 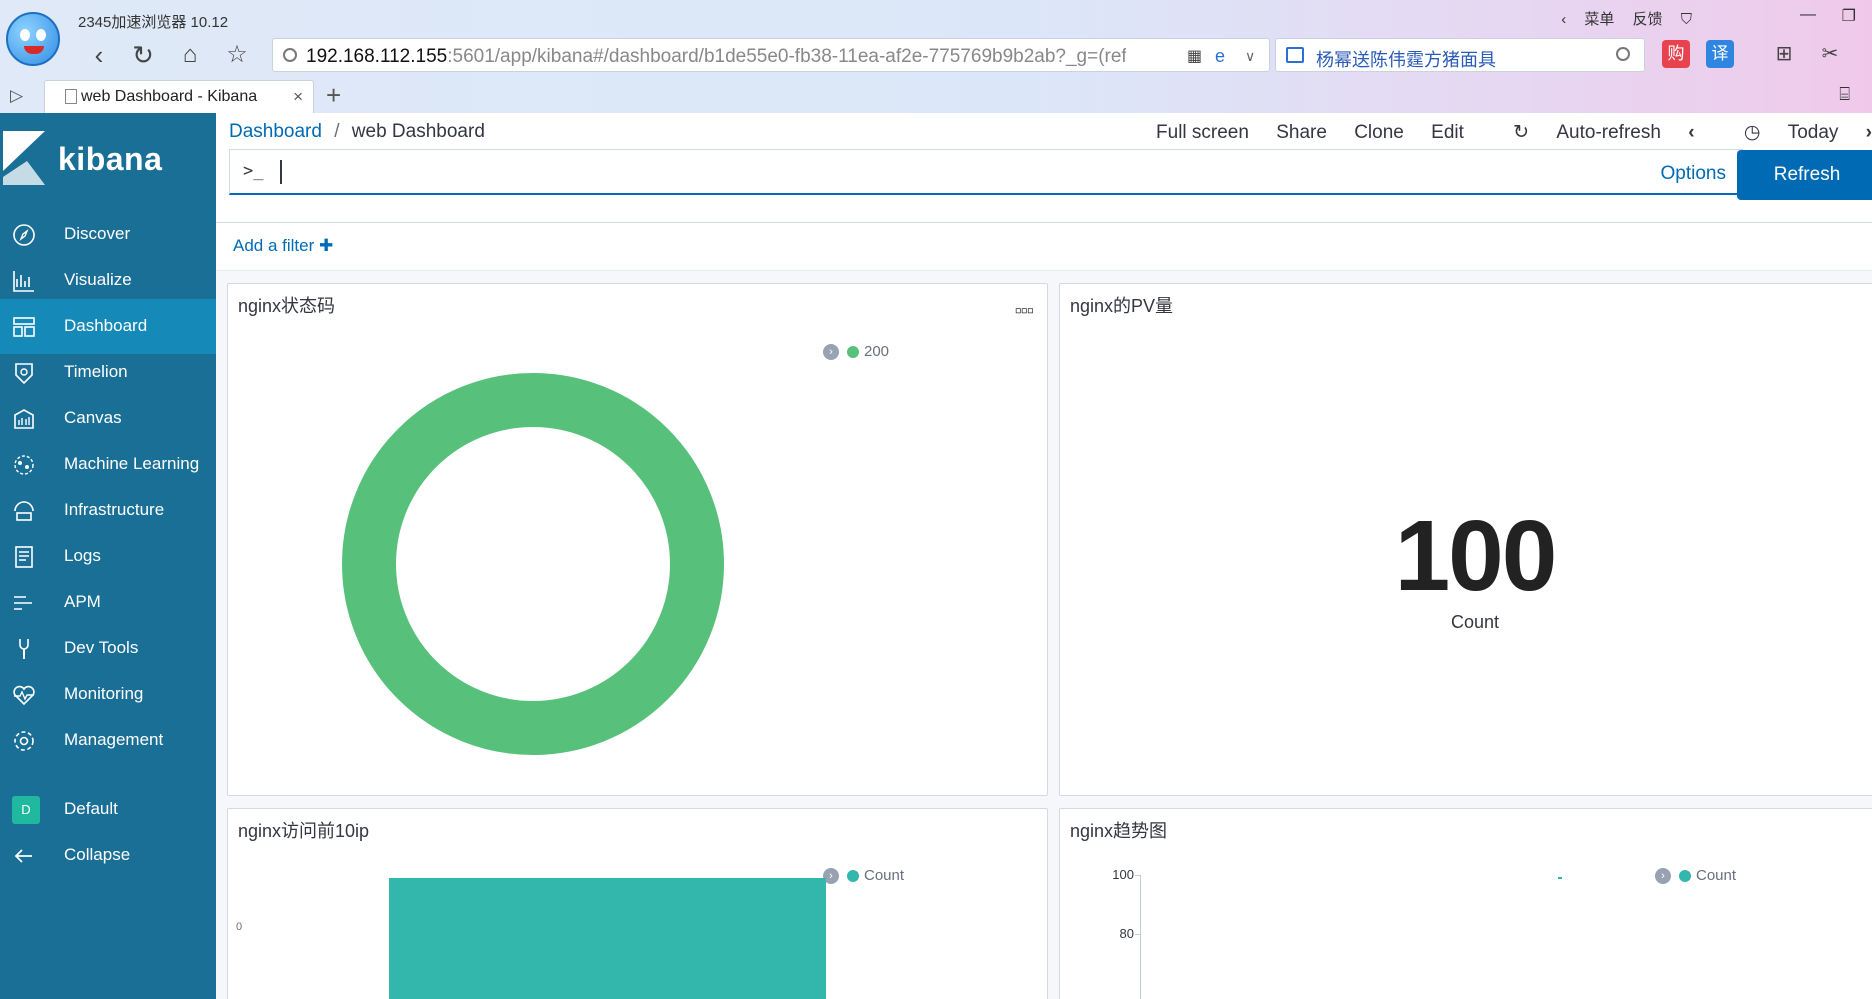 I want to click on sidebar-item-visualize: Visualize, so click(x=108, y=280).